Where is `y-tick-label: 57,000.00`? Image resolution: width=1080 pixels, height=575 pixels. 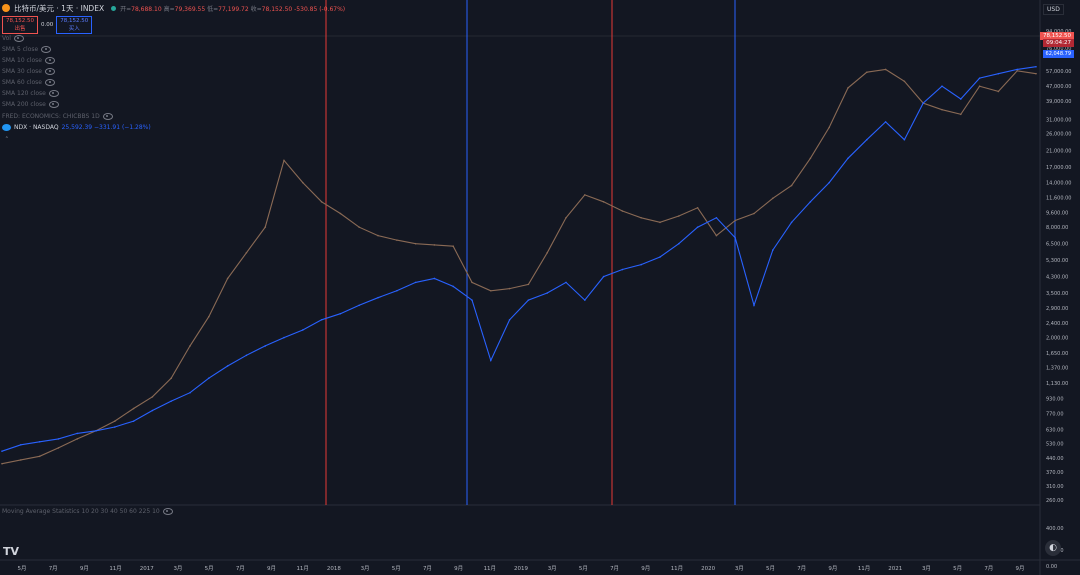 y-tick-label: 57,000.00 is located at coordinates (1058, 72).